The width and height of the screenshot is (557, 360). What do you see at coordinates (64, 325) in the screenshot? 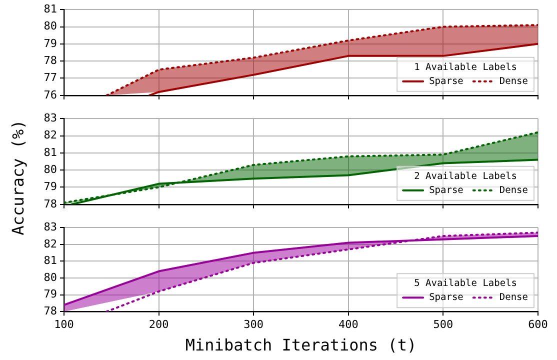
I see `x-tick-label: 100` at bounding box center [64, 325].